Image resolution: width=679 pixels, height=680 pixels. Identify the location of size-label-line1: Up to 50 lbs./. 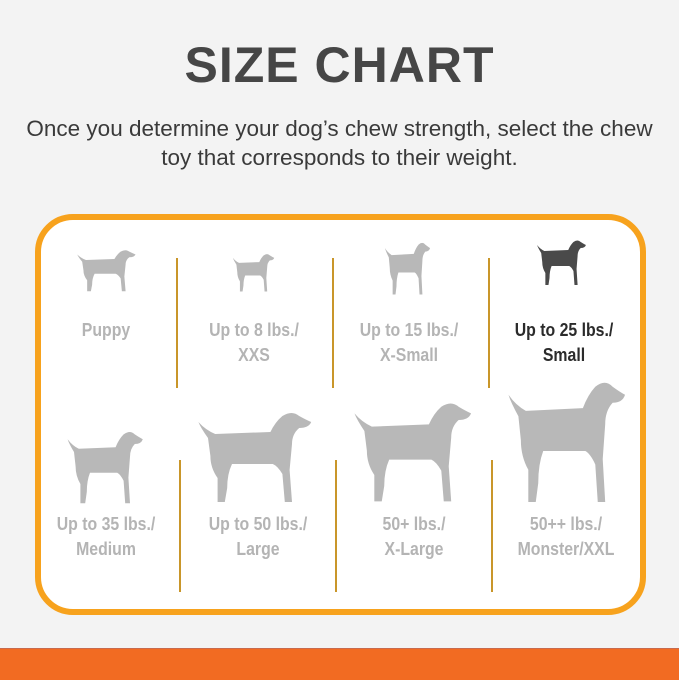
(258, 524).